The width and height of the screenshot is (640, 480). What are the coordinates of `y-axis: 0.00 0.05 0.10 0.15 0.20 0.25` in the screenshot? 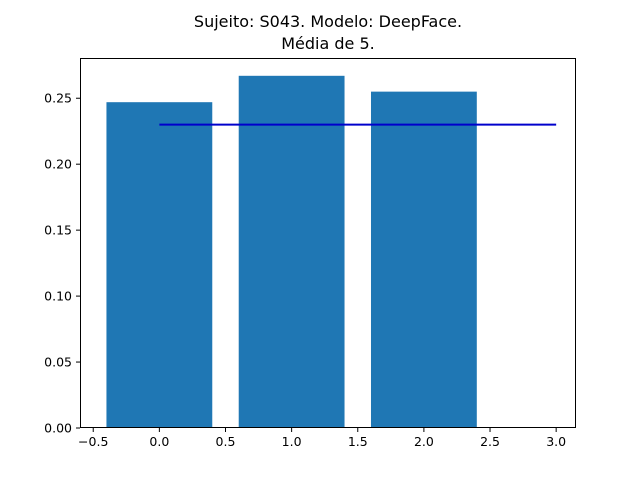 It's located at (62, 263).